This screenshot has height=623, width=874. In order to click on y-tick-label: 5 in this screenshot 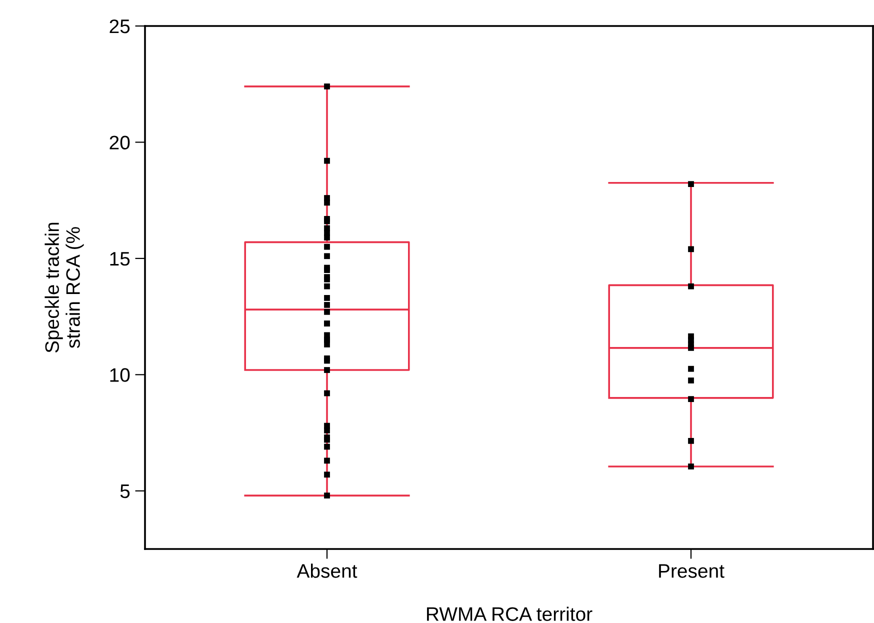, I will do `click(125, 491)`.